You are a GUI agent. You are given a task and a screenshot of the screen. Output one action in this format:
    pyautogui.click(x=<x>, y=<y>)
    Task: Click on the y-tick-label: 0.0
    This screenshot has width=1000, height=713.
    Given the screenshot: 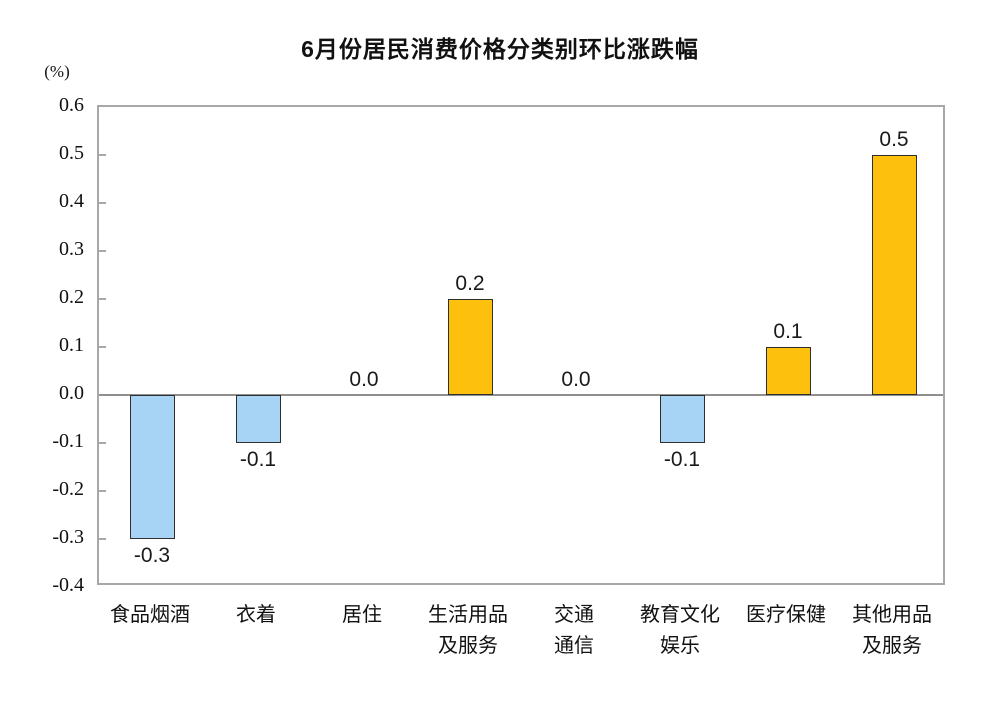 What is the action you would take?
    pyautogui.click(x=71, y=393)
    